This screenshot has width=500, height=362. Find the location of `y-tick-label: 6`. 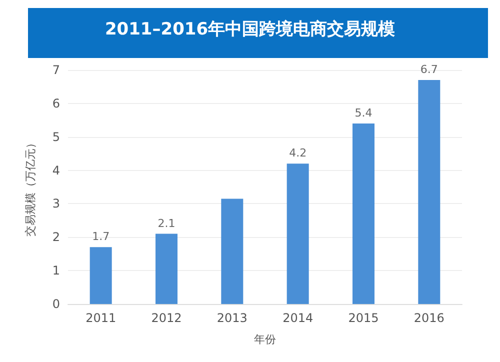

y-tick-label: 6 is located at coordinates (56, 103).